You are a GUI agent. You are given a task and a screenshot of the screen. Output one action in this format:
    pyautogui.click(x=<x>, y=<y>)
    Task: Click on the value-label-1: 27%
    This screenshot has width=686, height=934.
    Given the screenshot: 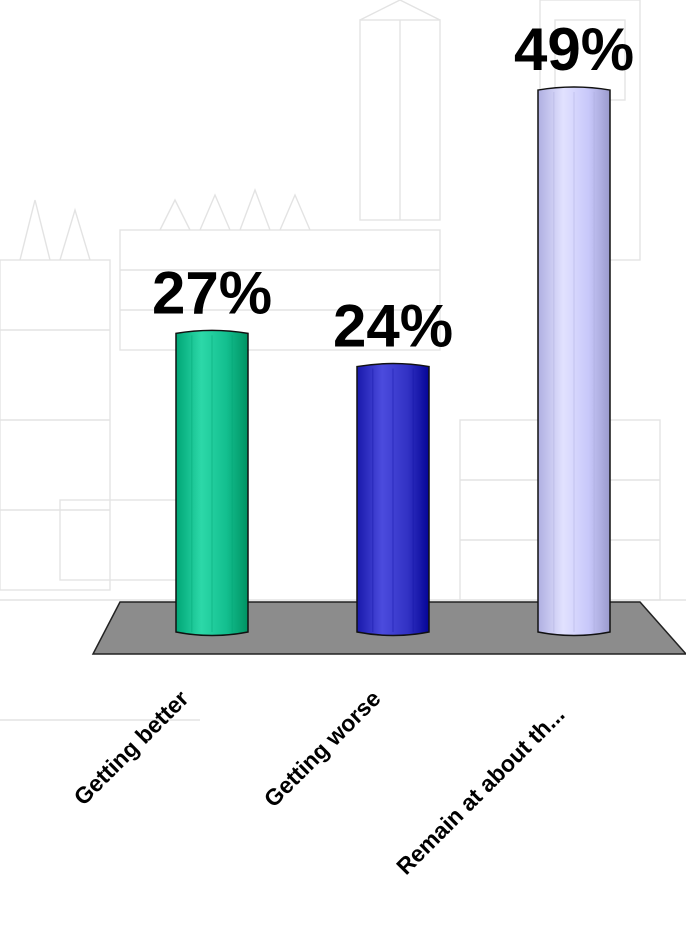 What is the action you would take?
    pyautogui.click(x=212, y=292)
    